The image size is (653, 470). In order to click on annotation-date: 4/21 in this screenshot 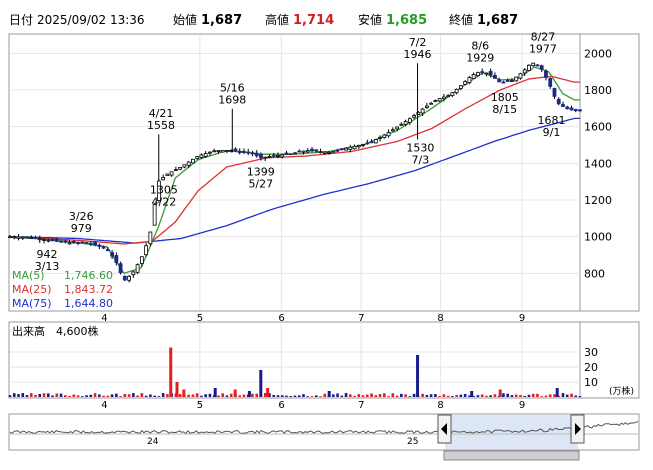, I will do `click(161, 113)`.